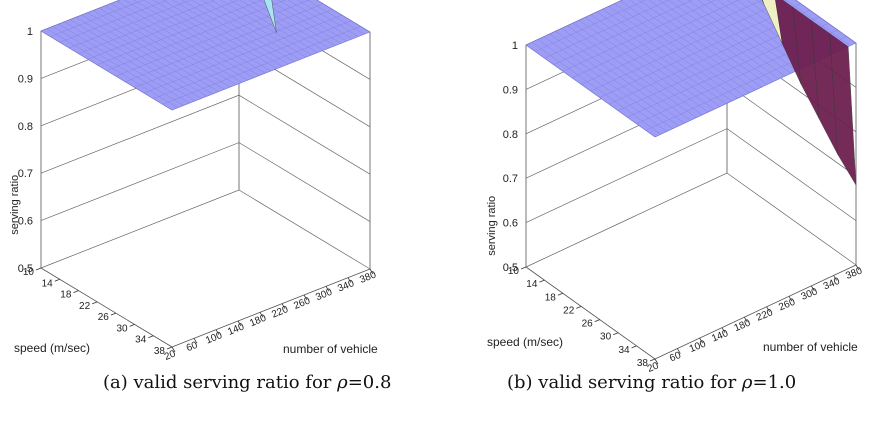  Describe the element at coordinates (25, 269) in the screenshot. I see `z-tick-label: 0.5` at that location.